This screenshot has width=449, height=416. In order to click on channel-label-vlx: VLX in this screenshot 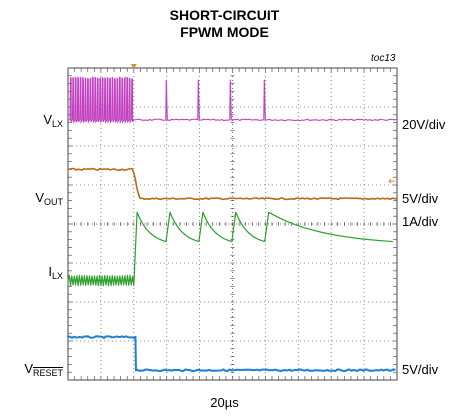, I will do `click(53, 120)`.